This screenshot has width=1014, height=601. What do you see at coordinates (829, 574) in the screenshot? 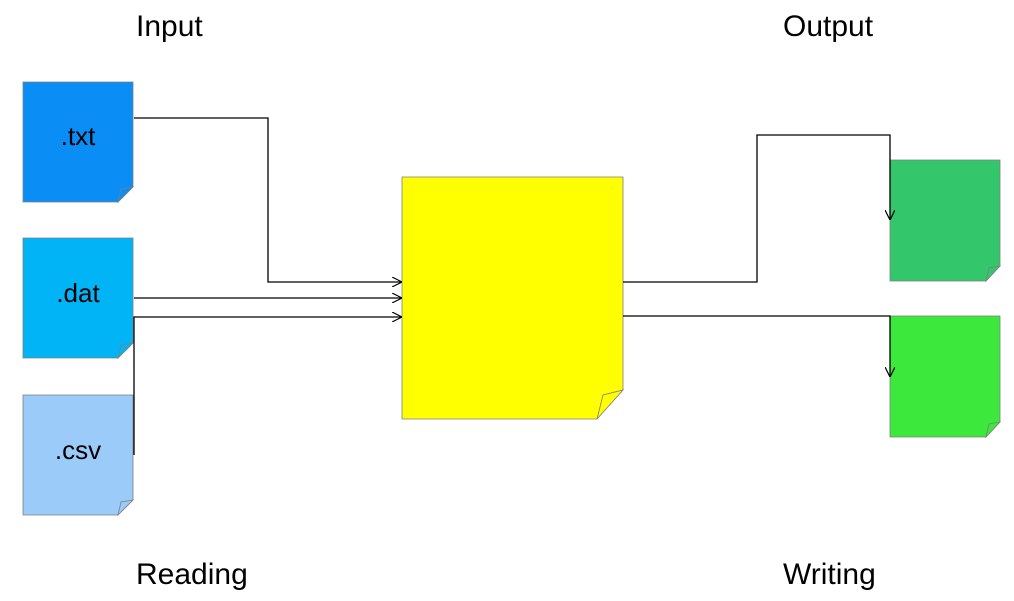
I see `writing-footer: Writing` at bounding box center [829, 574].